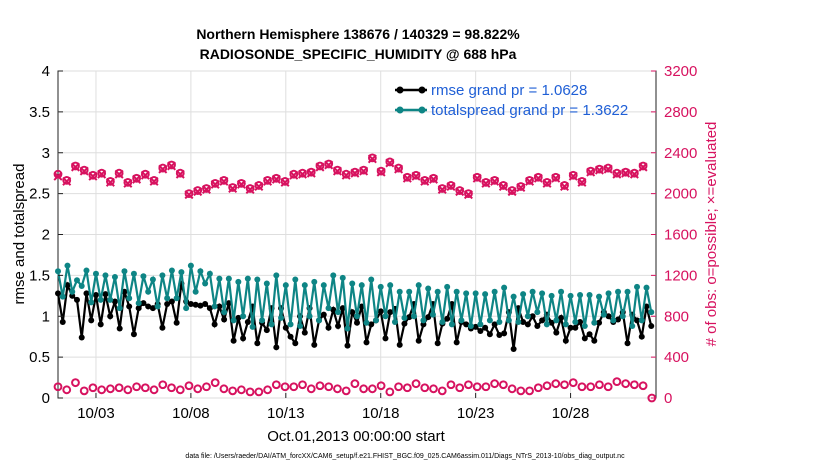 The image size is (830, 470). What do you see at coordinates (358, 54) in the screenshot?
I see `chart-title-line2: RADIOSONDE_SPECIFIC_HUMIDITY @ 688 hPa` at bounding box center [358, 54].